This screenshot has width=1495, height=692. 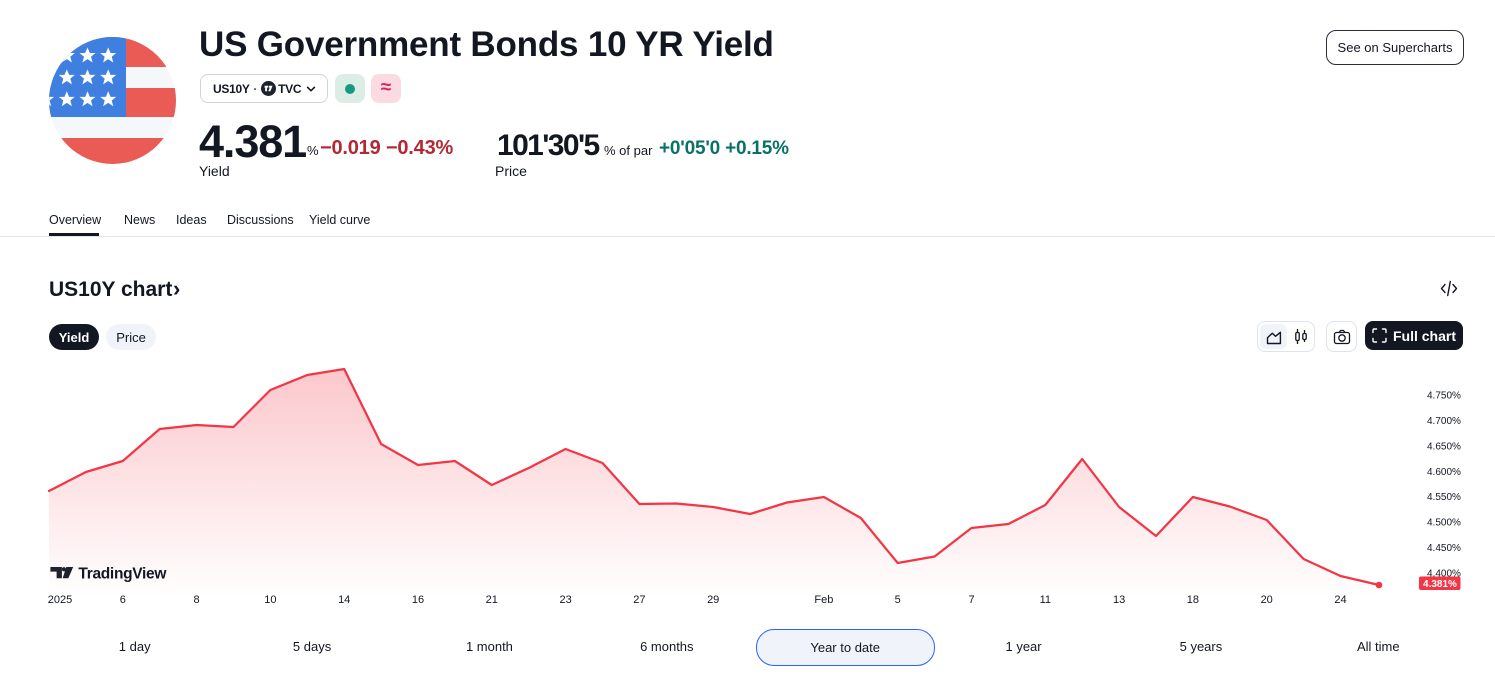 What do you see at coordinates (713, 600) in the screenshot?
I see `svg-text: 29` at bounding box center [713, 600].